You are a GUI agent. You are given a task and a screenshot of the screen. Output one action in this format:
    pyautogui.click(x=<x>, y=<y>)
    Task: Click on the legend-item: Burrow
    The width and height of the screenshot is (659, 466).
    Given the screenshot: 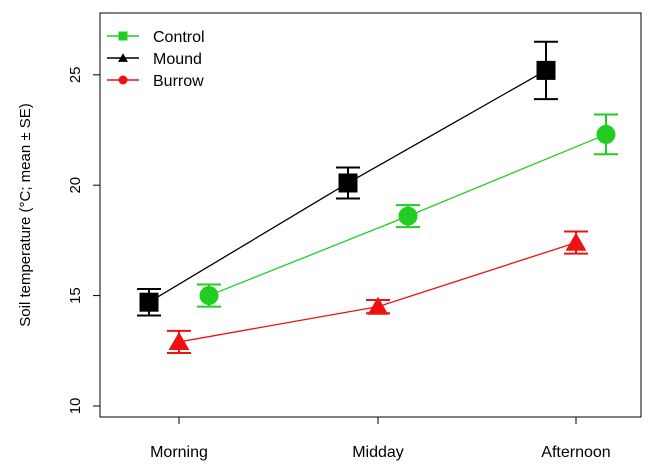 What is the action you would take?
    pyautogui.click(x=155, y=81)
    